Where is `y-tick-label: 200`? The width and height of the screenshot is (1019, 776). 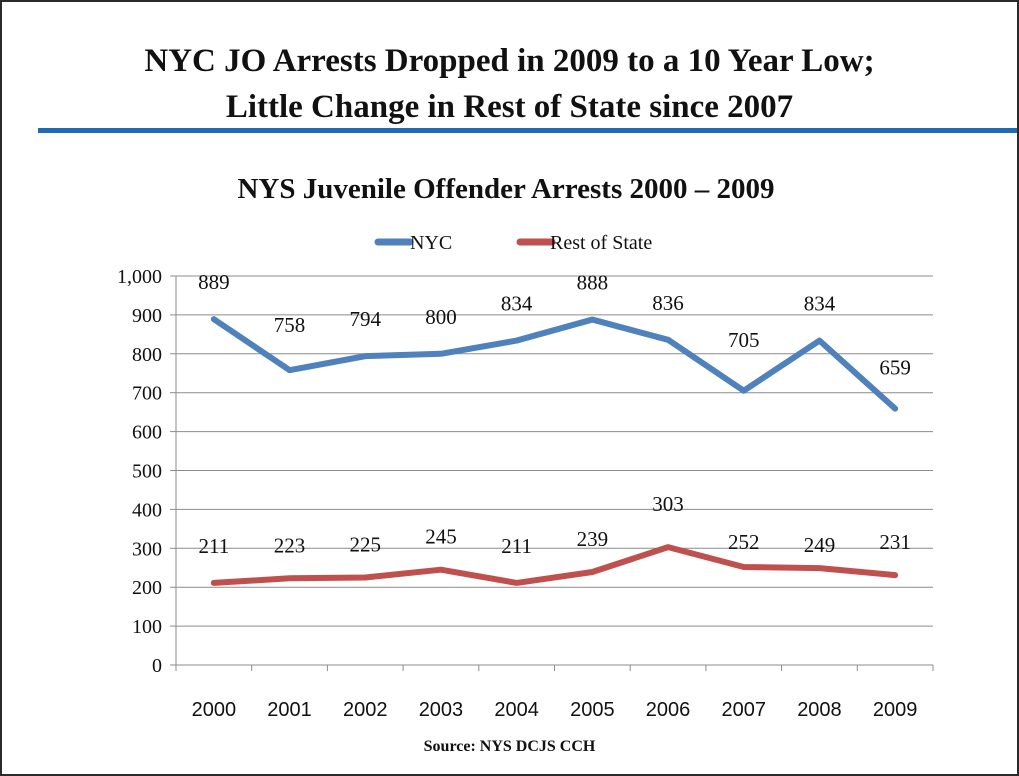
y-tick-label: 200 is located at coordinates (147, 588).